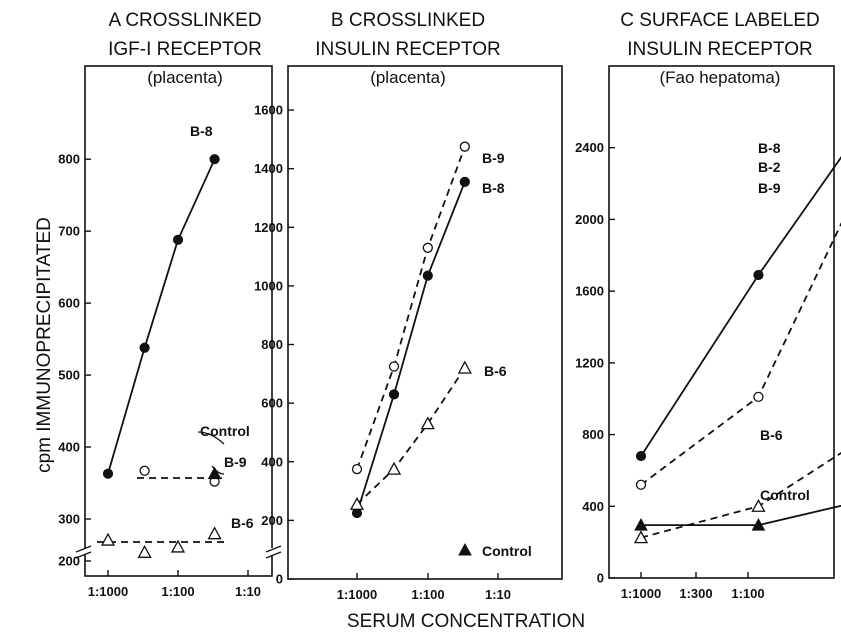 This screenshot has height=640, width=841. I want to click on panel-title-line2: IGF-I RECEPTOR, so click(185, 49).